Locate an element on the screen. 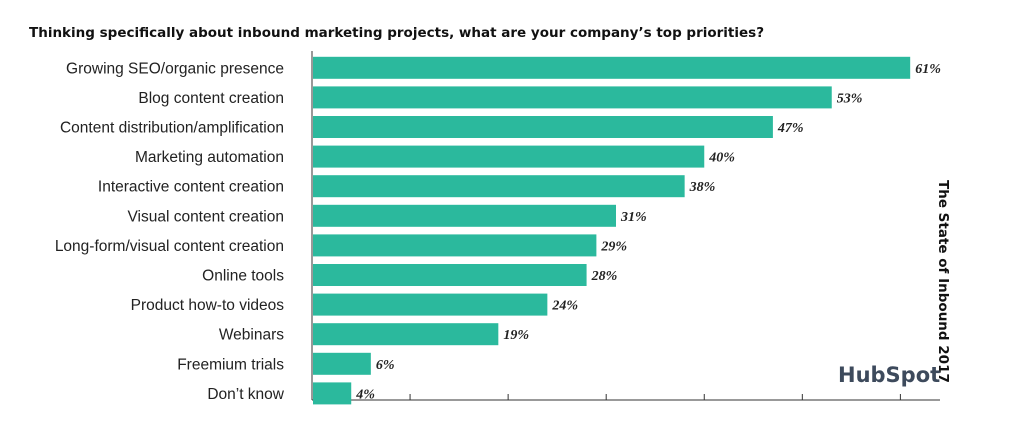 The image size is (1012, 433). data-label: 53% is located at coordinates (850, 98).